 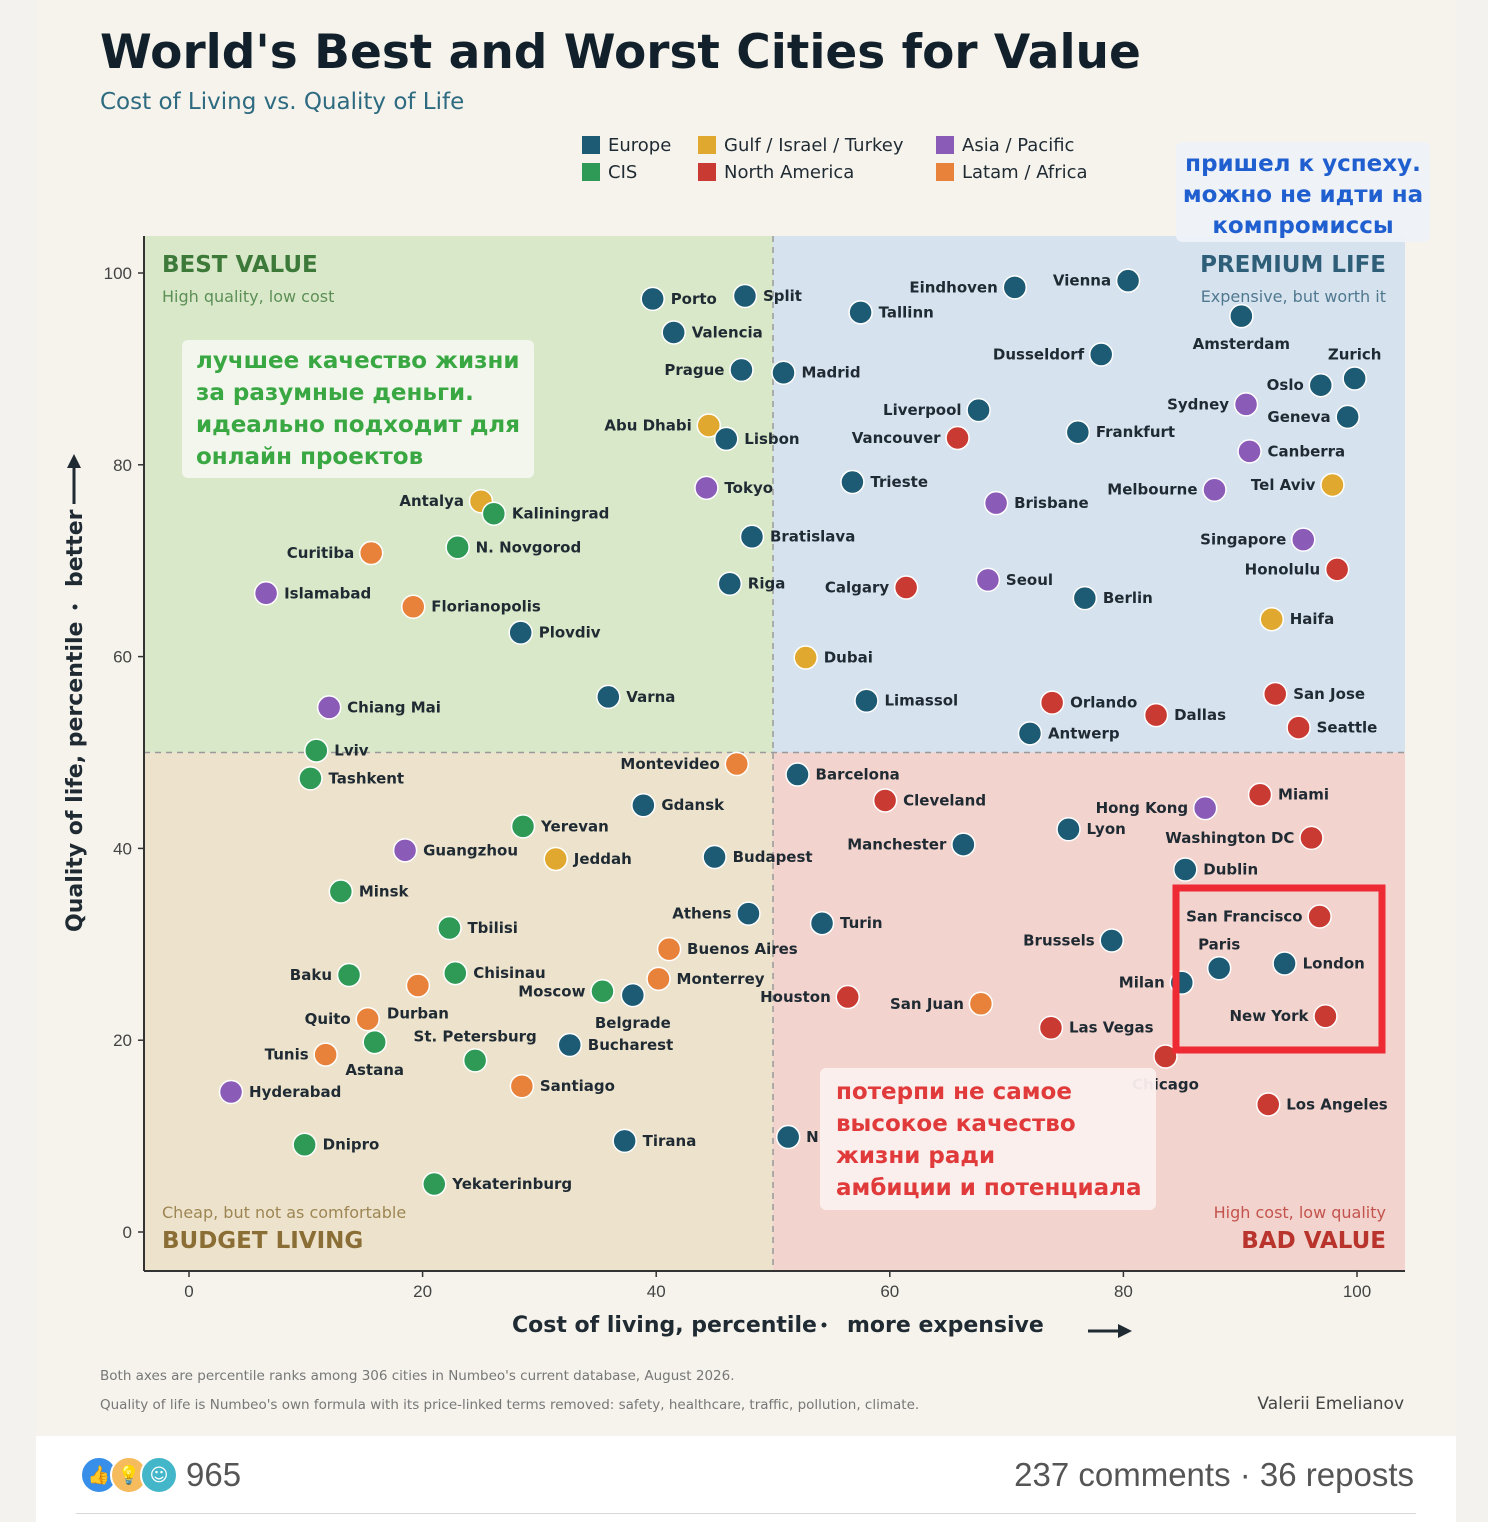 I want to click on point-label: Manchester, so click(x=897, y=845).